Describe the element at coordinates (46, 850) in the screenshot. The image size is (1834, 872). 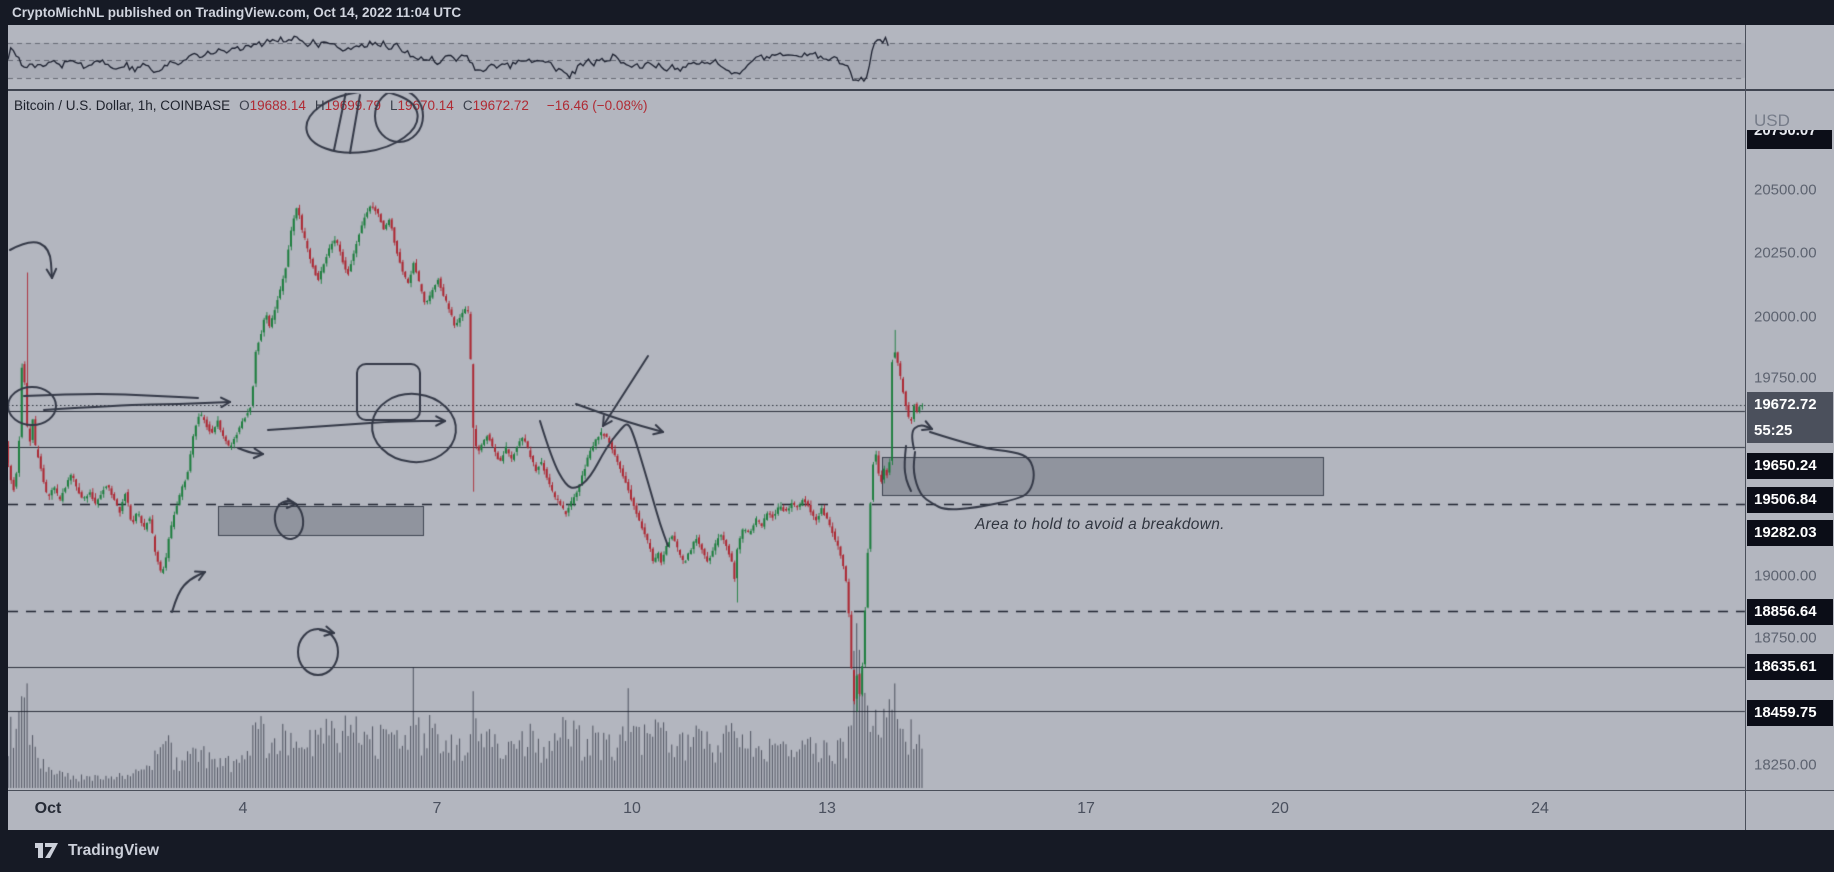
I see `tradingview-logo-icon` at that location.